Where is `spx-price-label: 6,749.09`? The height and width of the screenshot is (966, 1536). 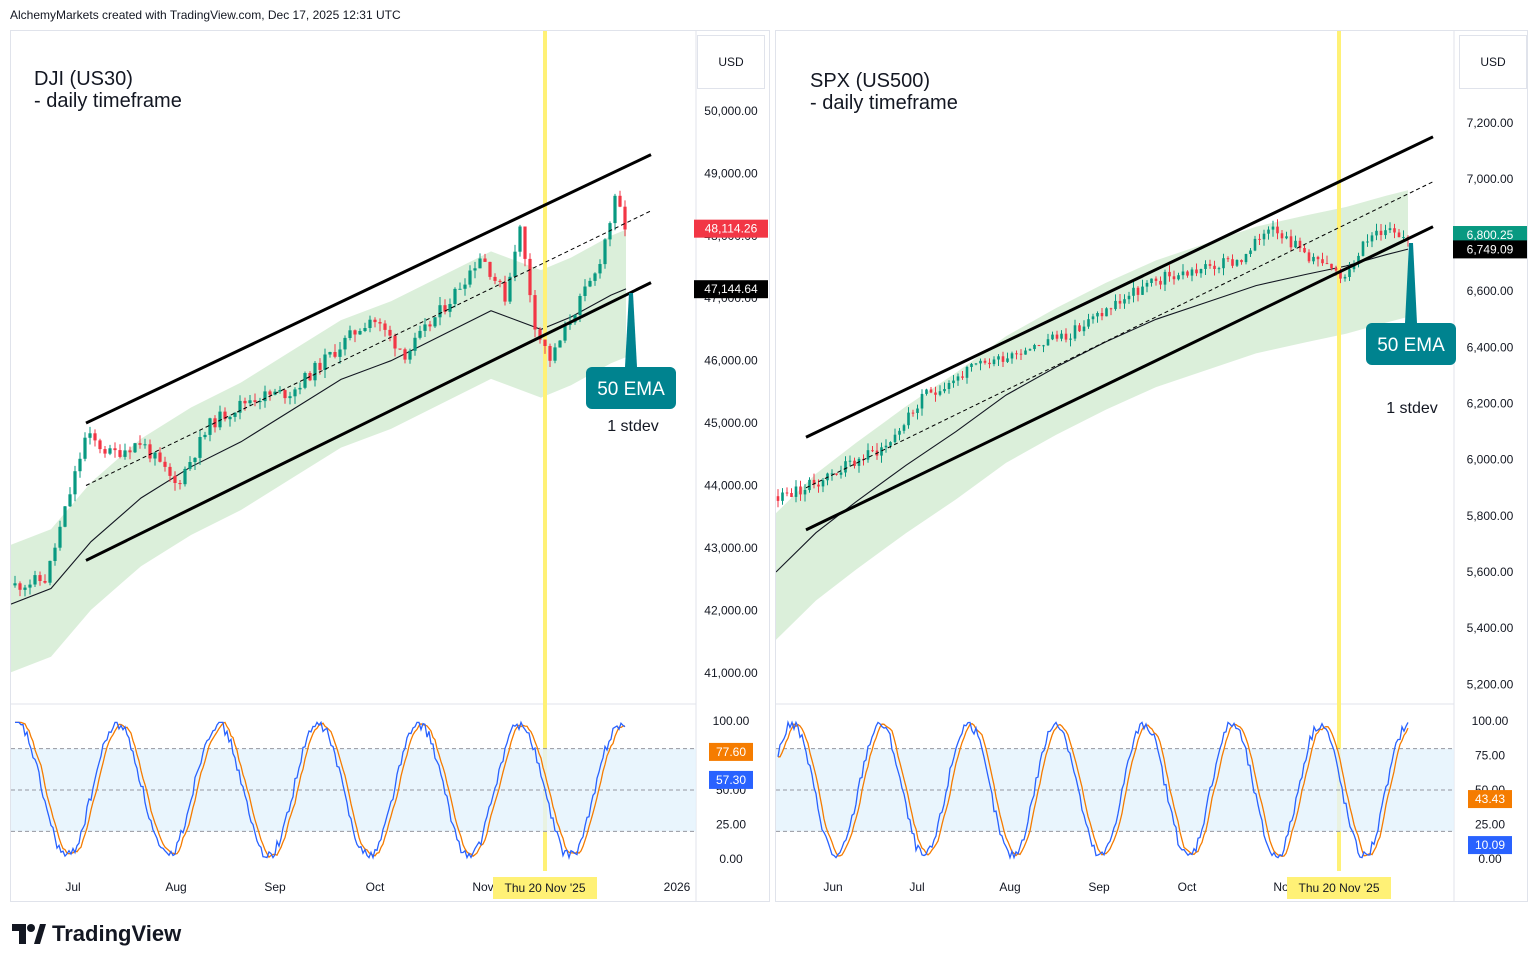
spx-price-label: 6,749.09 is located at coordinates (1490, 249).